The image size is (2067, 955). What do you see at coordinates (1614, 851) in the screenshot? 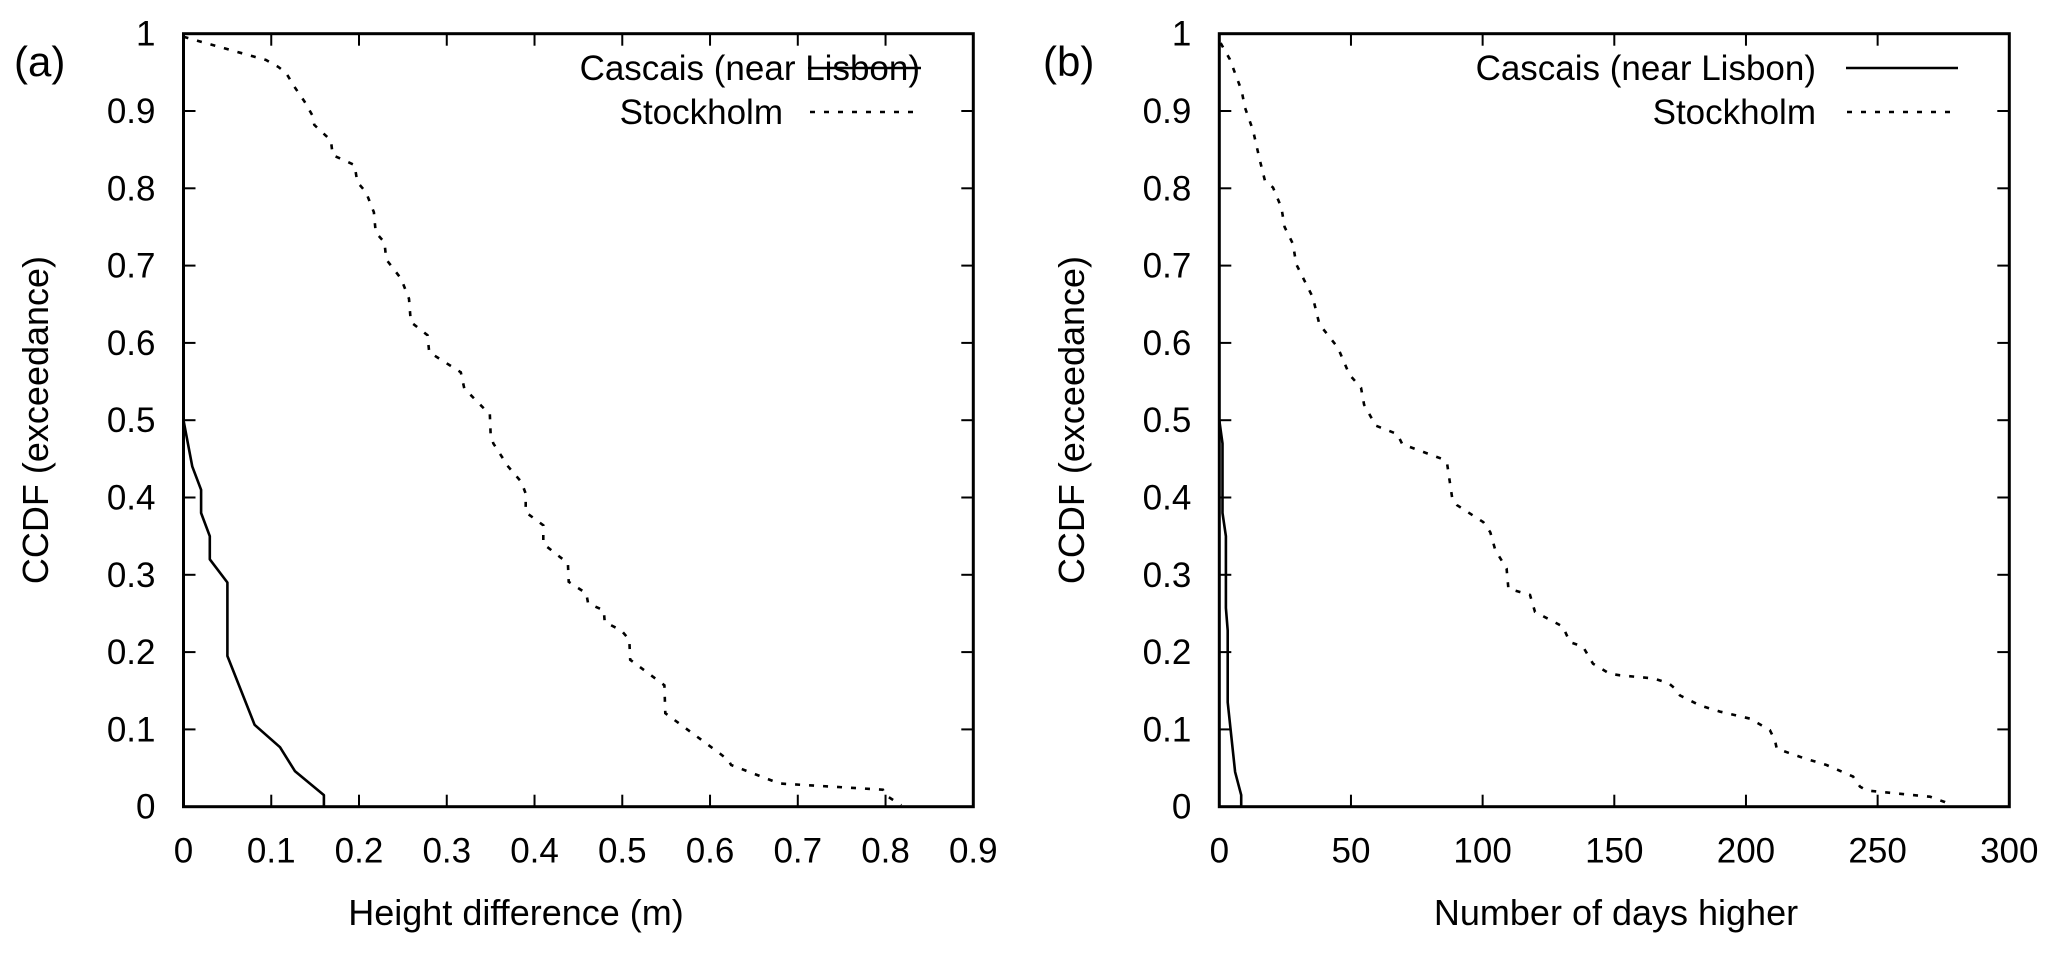
I see `x-tick-label: 150` at bounding box center [1614, 851].